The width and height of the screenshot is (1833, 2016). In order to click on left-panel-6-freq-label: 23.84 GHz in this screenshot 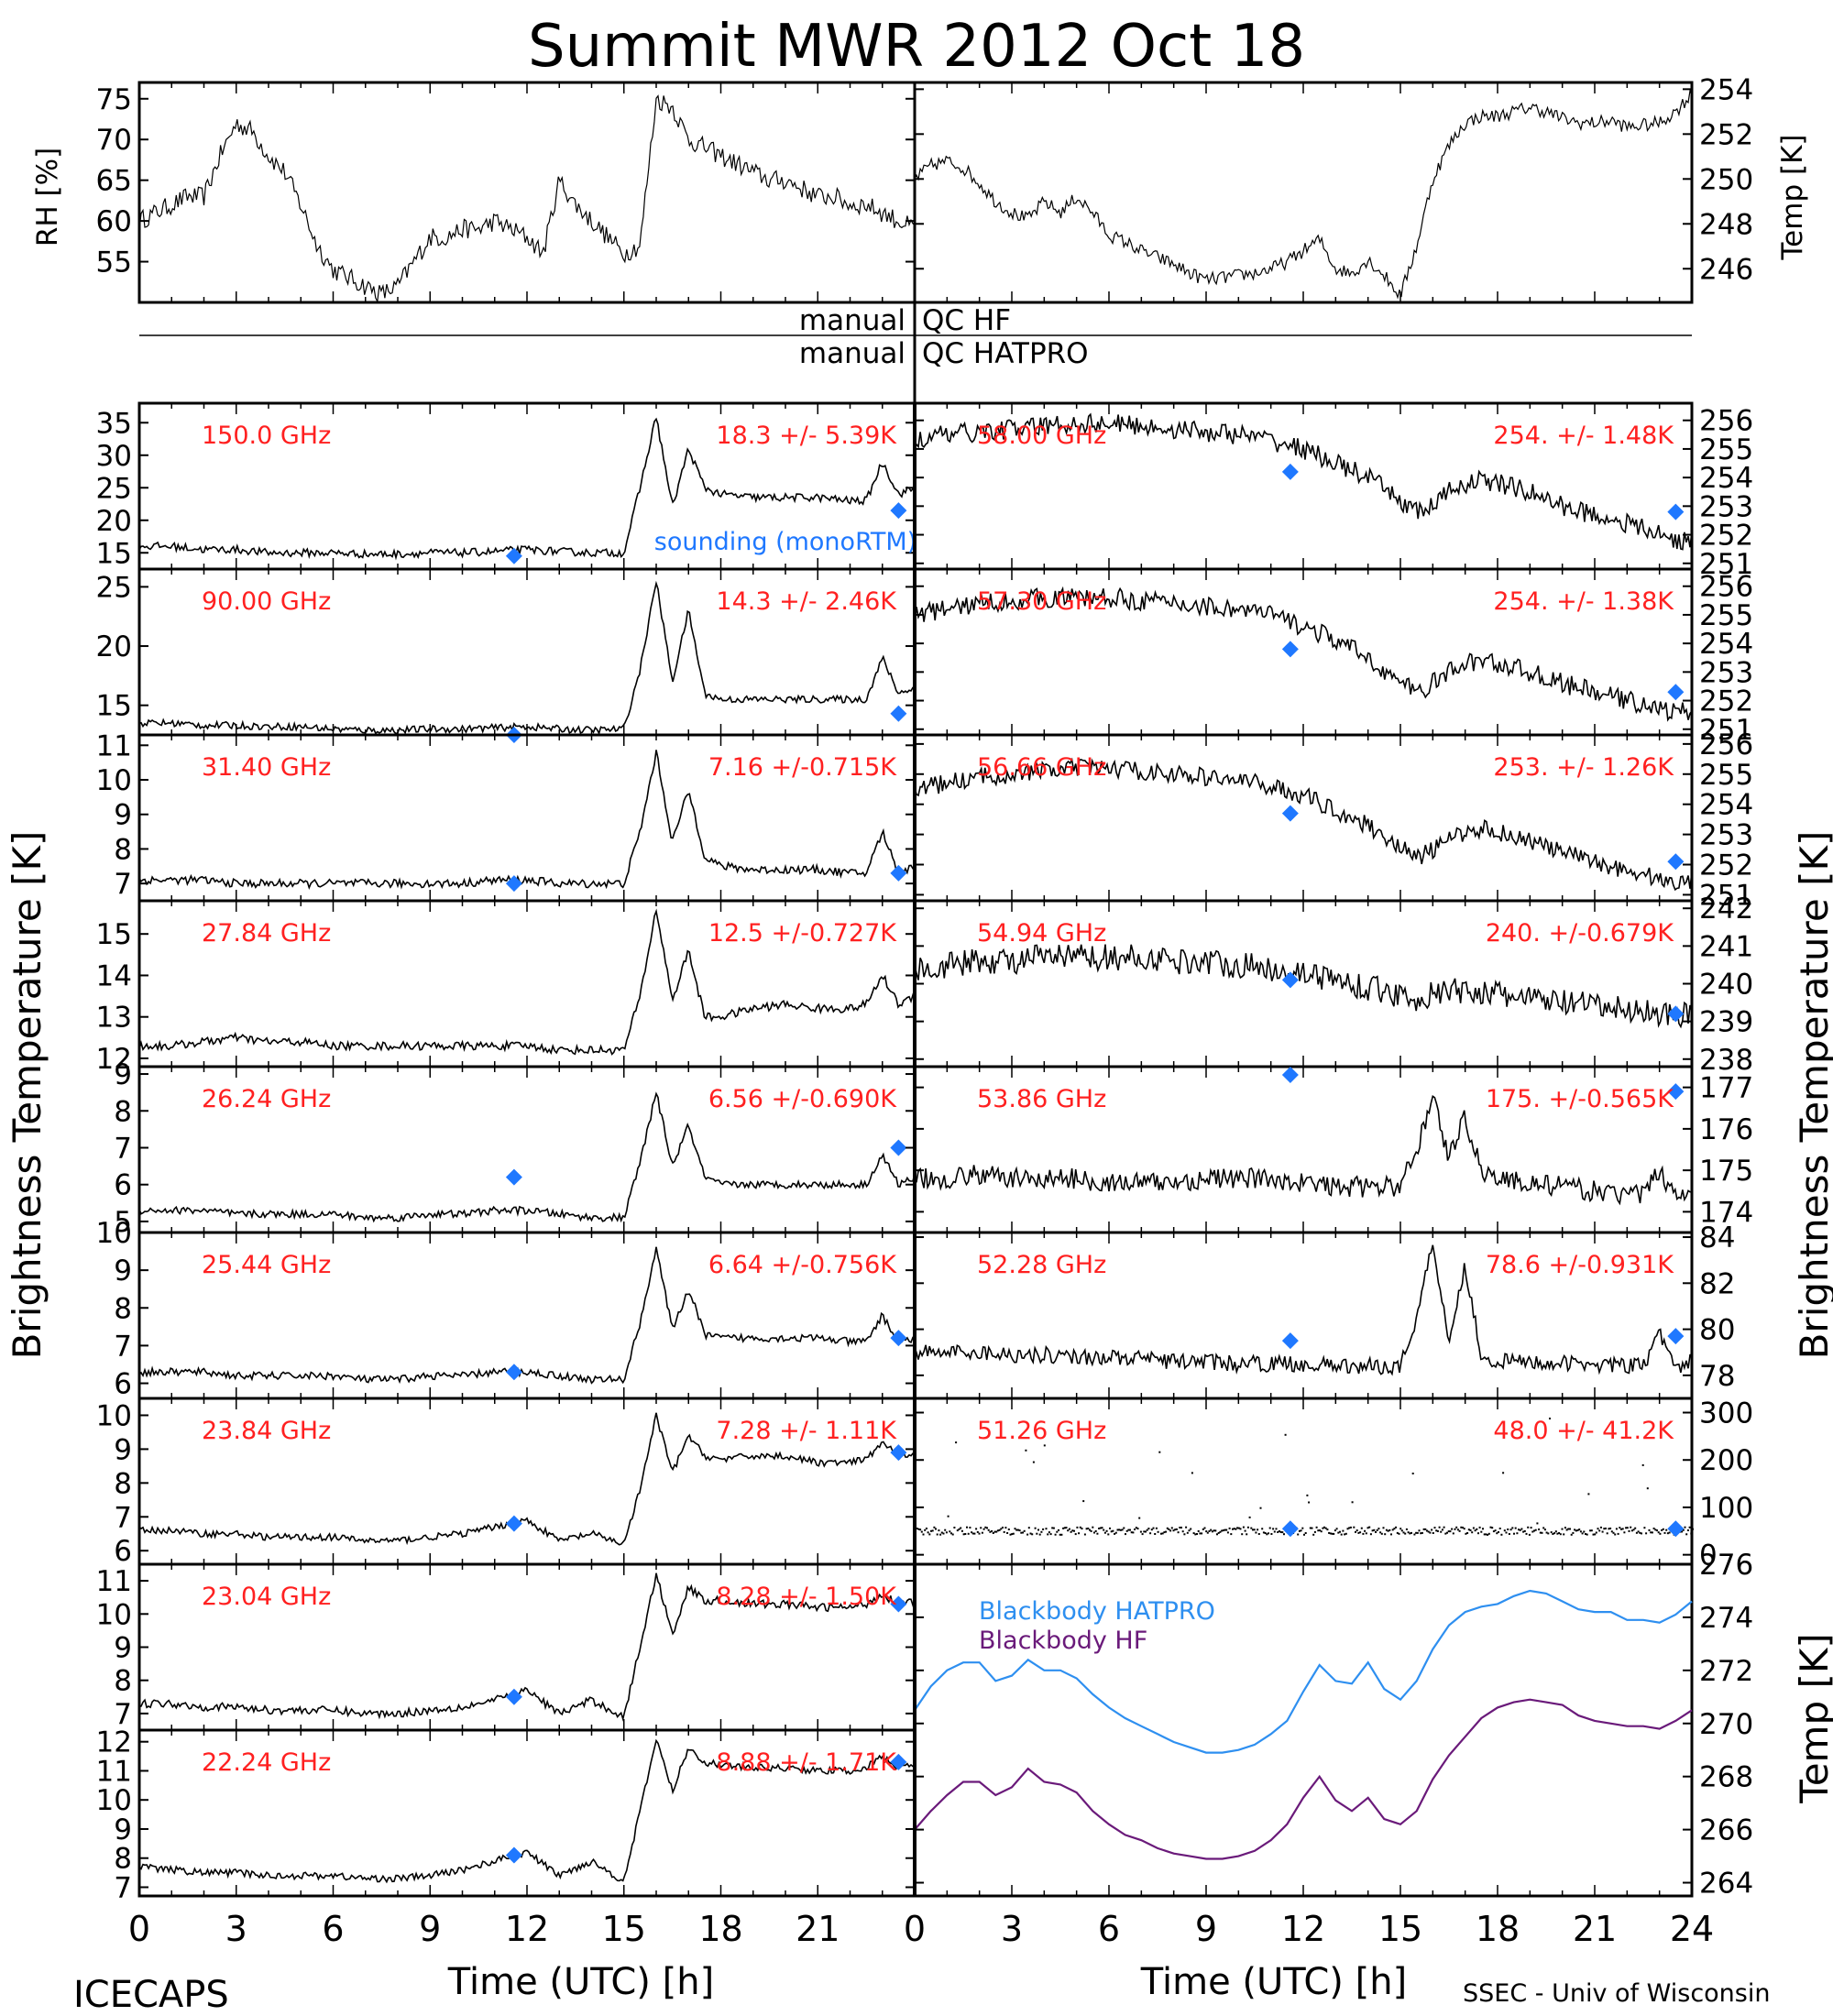, I will do `click(266, 1431)`.